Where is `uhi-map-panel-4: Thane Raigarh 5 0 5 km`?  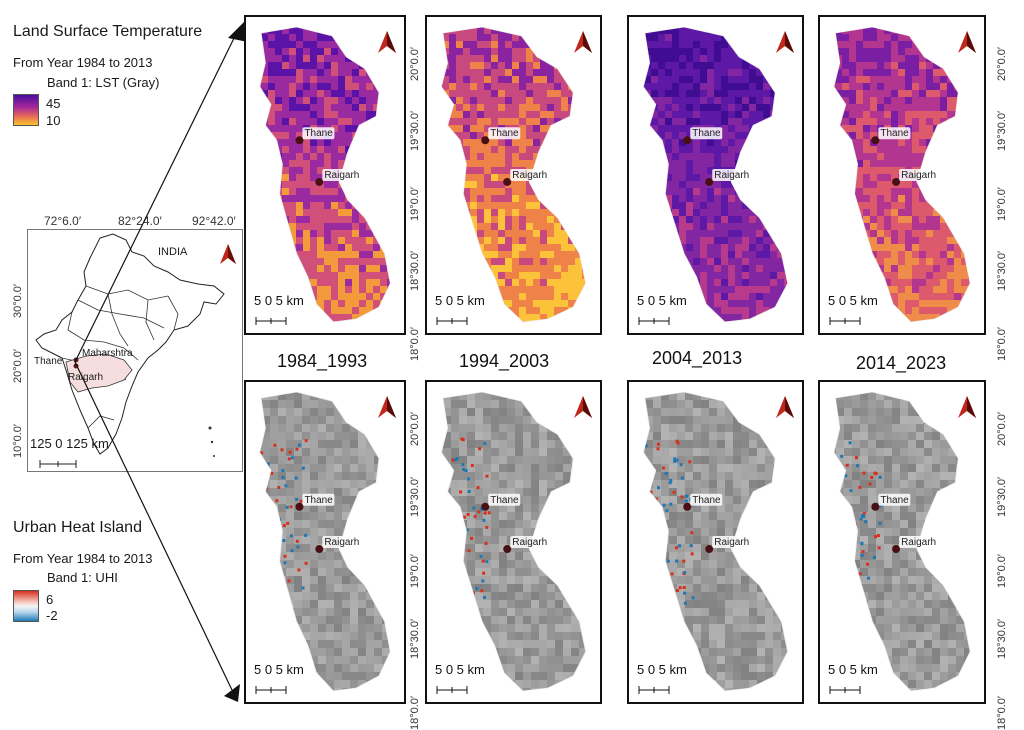 uhi-map-panel-4: Thane Raigarh 5 0 5 km is located at coordinates (902, 542).